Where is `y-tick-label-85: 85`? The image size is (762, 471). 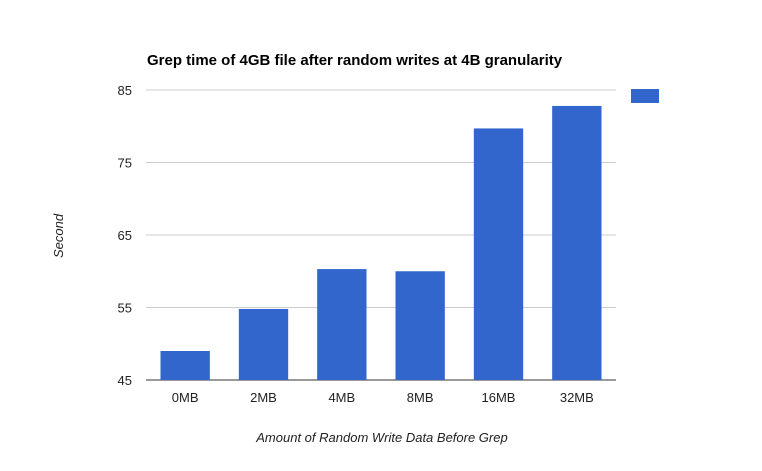
y-tick-label-85: 85 is located at coordinates (125, 90).